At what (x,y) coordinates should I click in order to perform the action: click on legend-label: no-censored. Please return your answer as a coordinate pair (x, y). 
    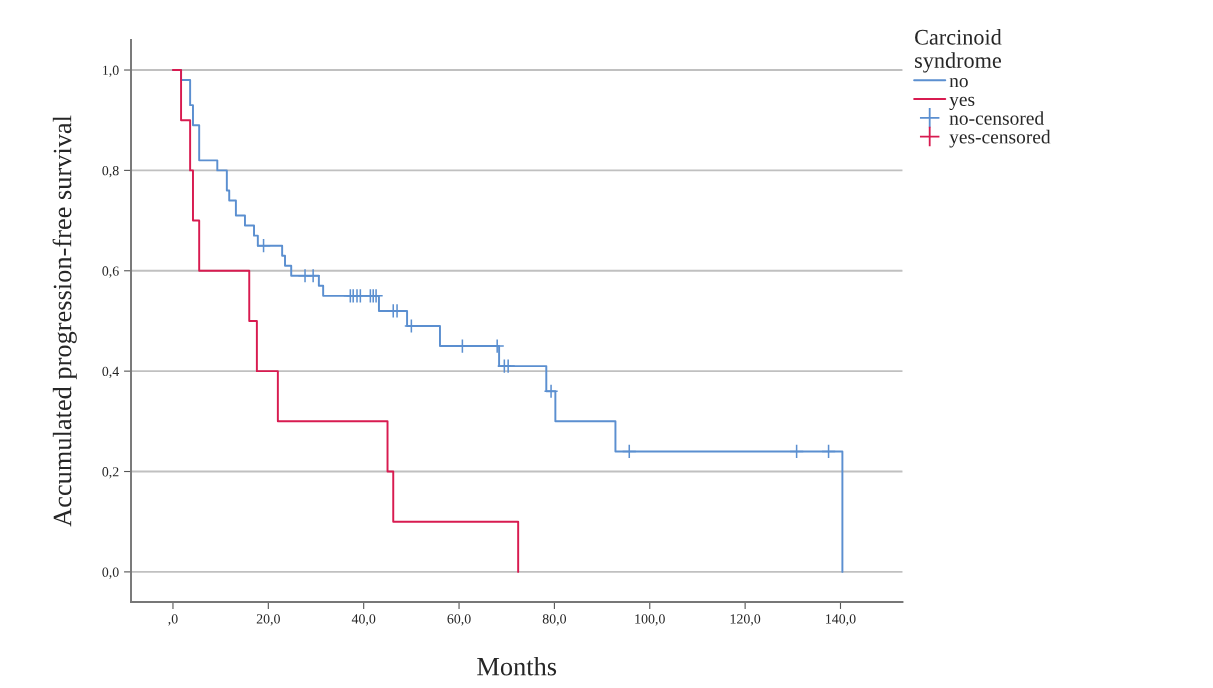
    Looking at the image, I should click on (996, 118).